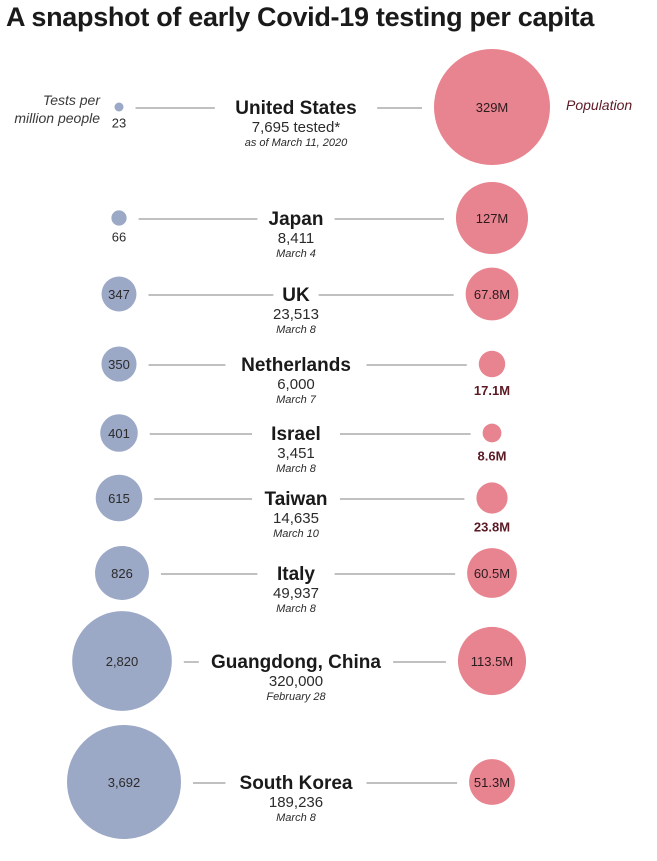  I want to click on tested-count: 320,000, so click(296, 681).